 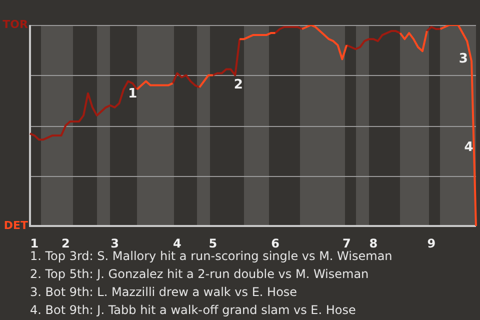 What do you see at coordinates (346, 243) in the screenshot?
I see `x-tick-label: 7` at bounding box center [346, 243].